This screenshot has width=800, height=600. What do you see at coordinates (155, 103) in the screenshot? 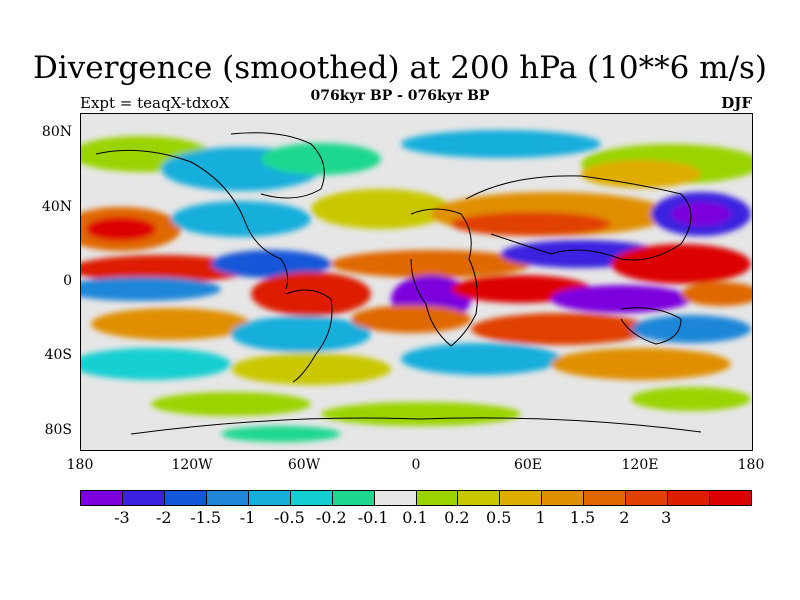
I see `experiment-label: Expt = teaqX-tdxoX` at bounding box center [155, 103].